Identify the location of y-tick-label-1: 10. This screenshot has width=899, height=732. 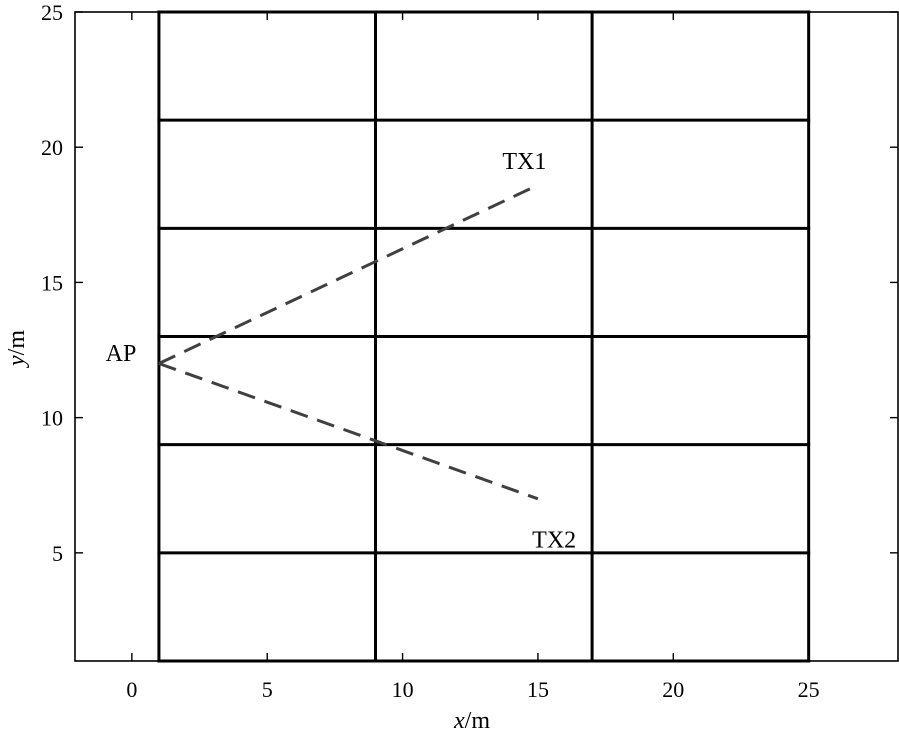
(52, 418).